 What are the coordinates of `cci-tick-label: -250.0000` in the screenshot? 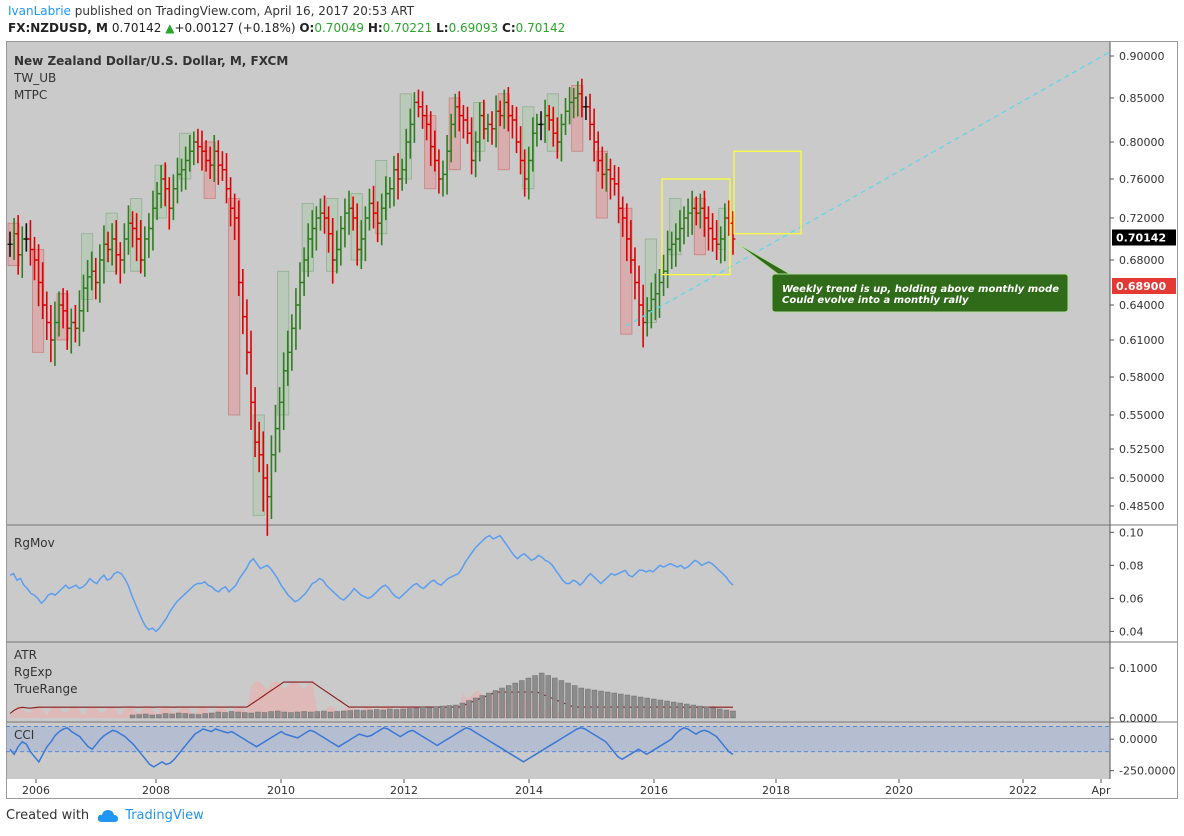 It's located at (1147, 771).